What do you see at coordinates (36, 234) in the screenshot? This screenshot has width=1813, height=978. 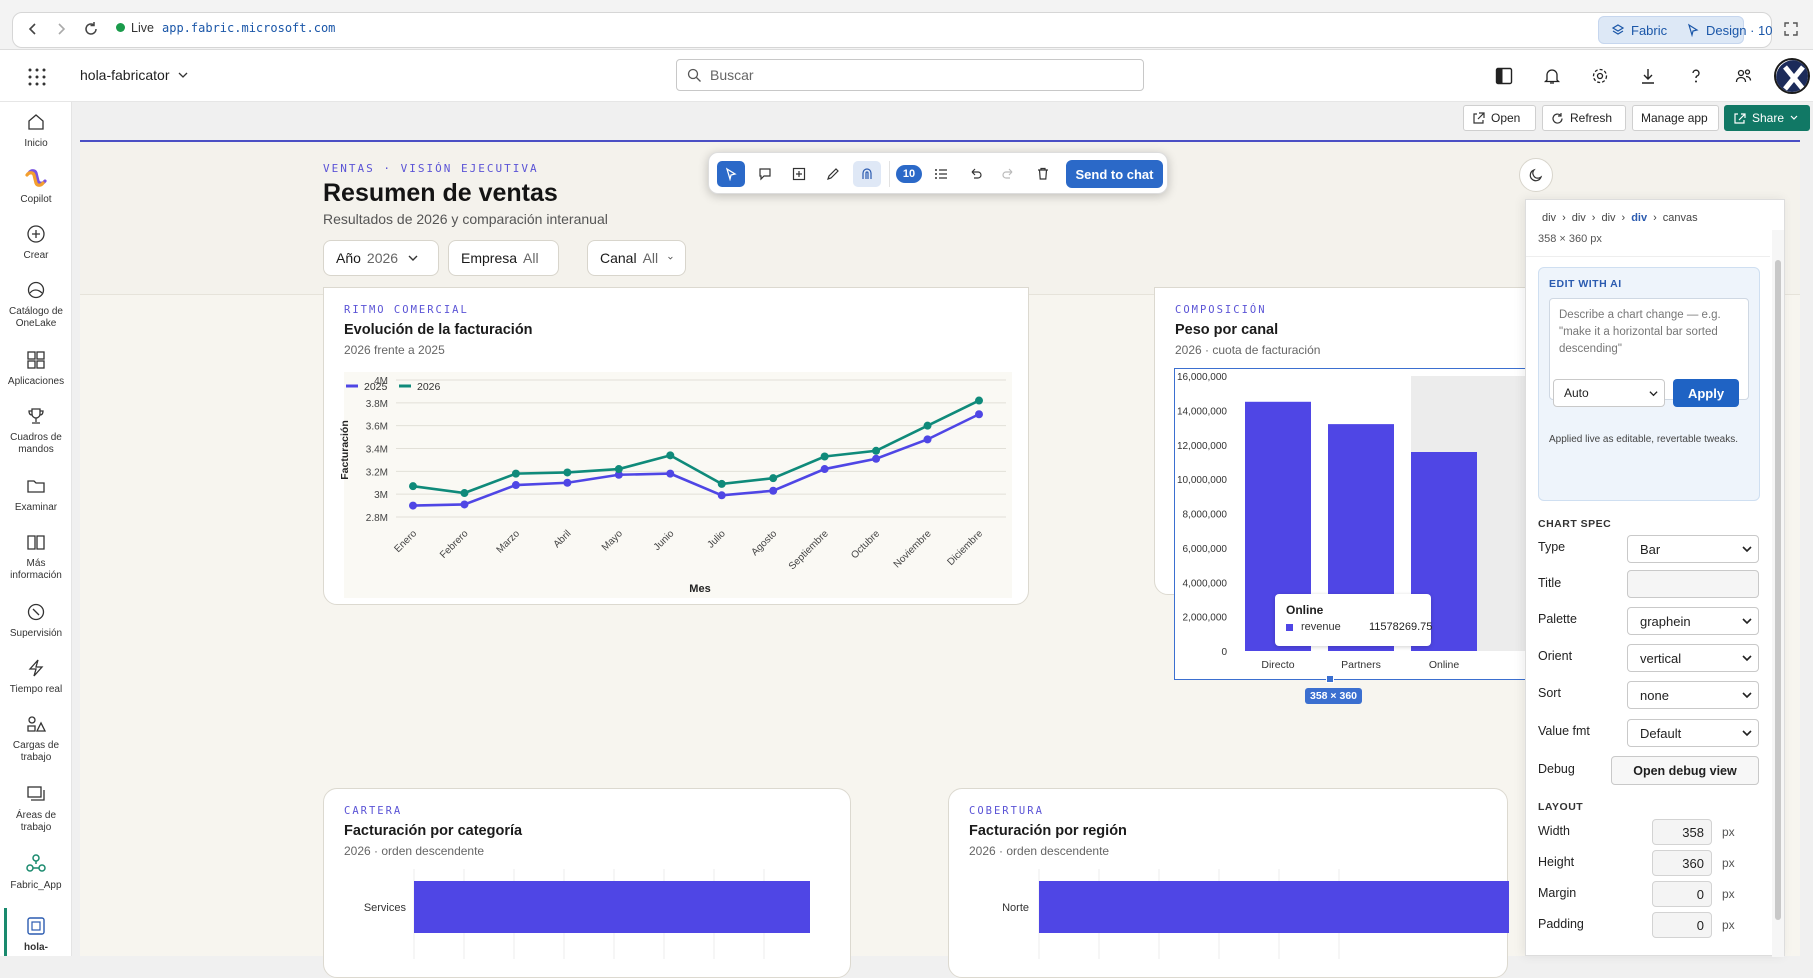 I see `plus-circle-icon` at bounding box center [36, 234].